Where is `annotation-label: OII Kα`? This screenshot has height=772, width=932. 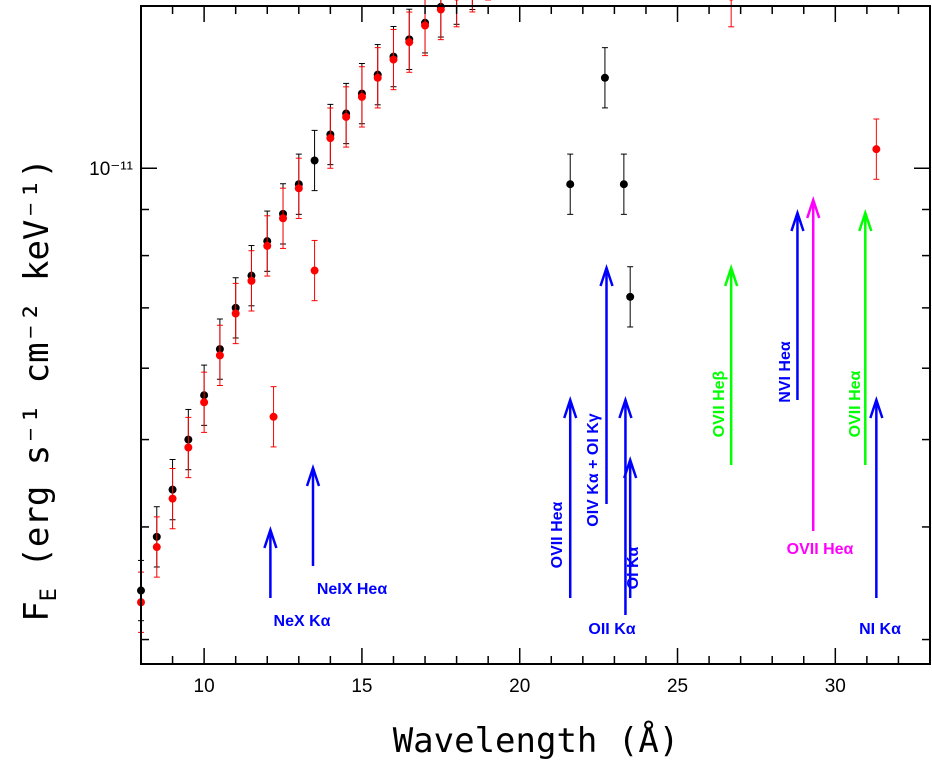
annotation-label: OII Kα is located at coordinates (611, 629).